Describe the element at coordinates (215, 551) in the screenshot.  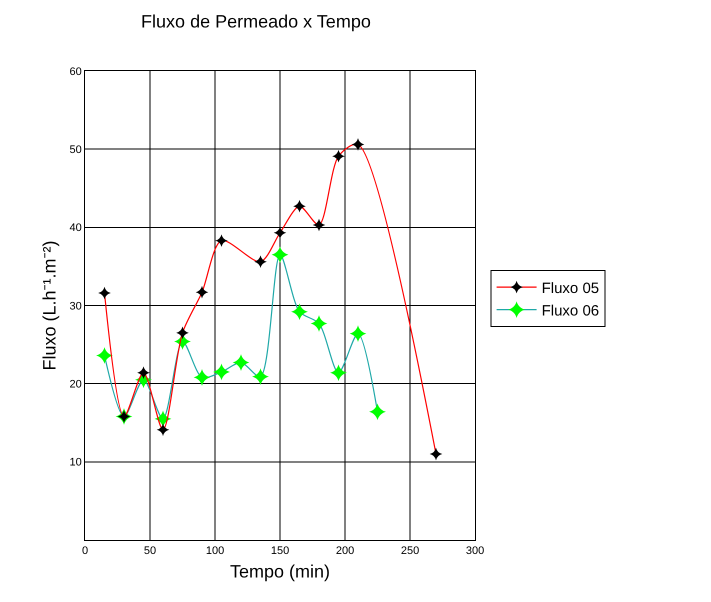
I see `x-tick-label: 100` at that location.